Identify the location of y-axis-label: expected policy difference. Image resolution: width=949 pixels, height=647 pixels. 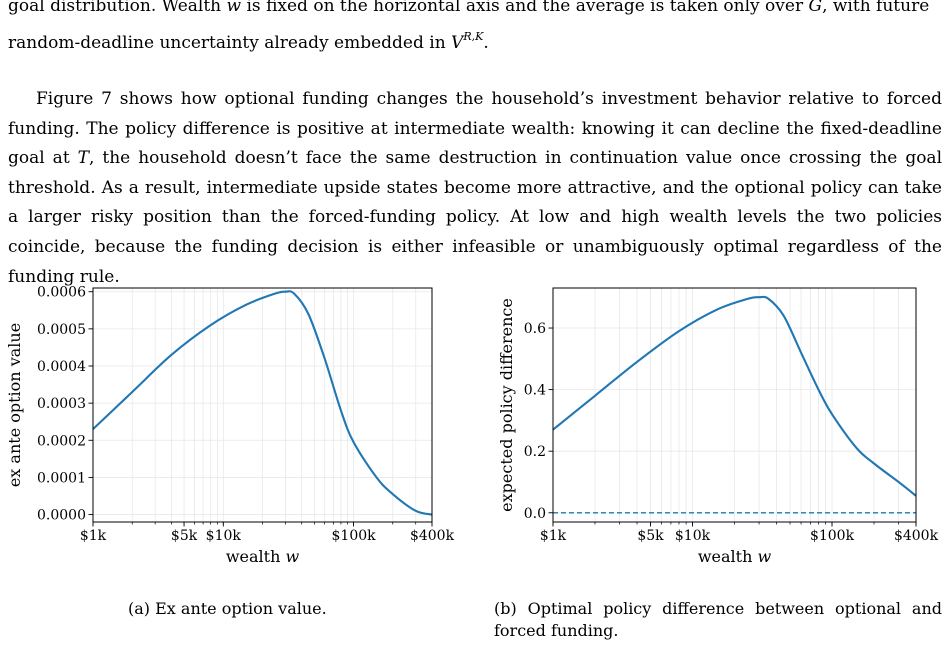
(506, 405).